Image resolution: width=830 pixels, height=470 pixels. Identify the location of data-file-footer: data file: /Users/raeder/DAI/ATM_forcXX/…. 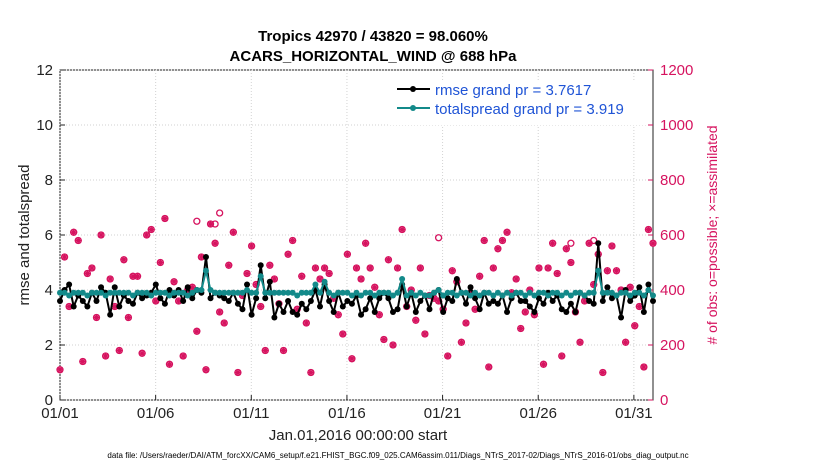
(397, 455).